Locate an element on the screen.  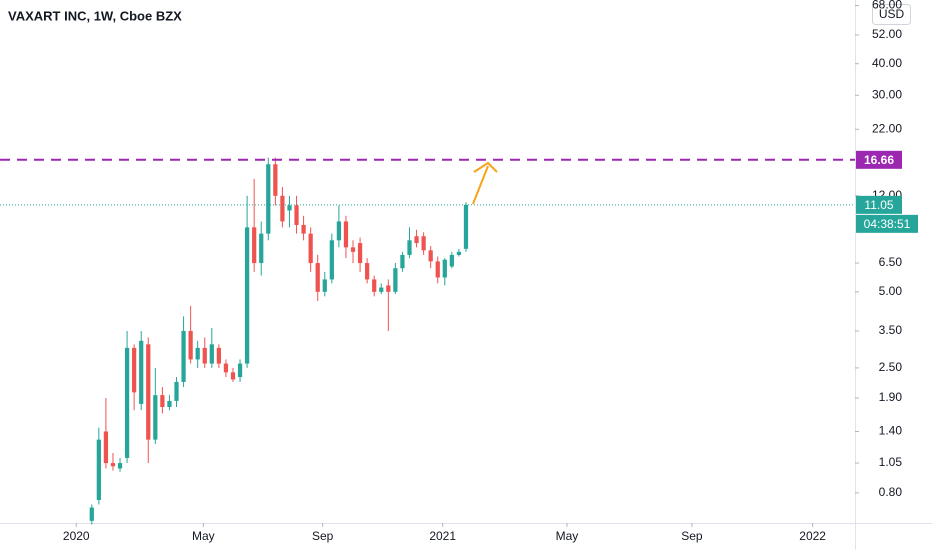
currency-label: USD is located at coordinates (892, 14).